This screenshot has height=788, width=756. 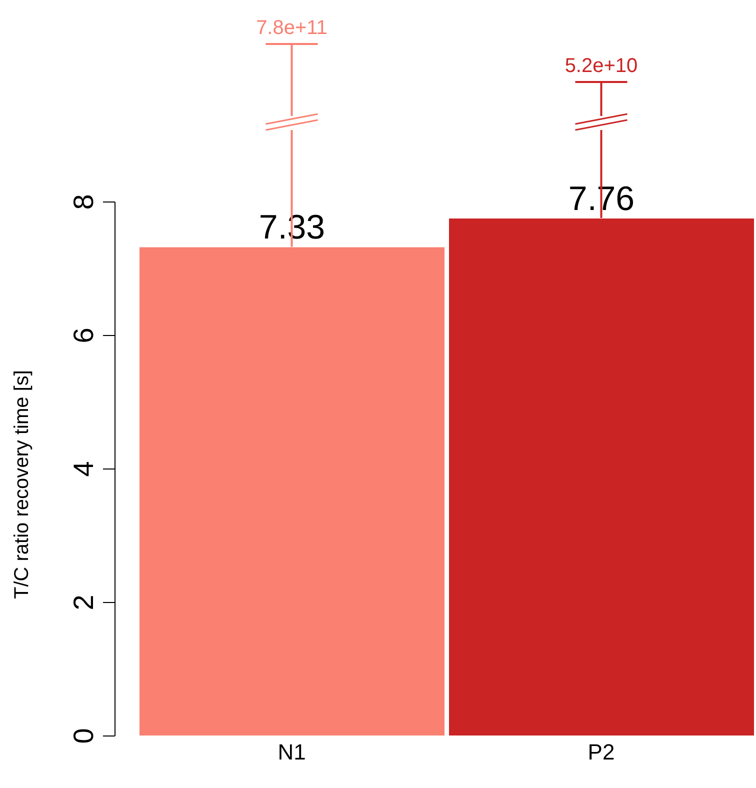 I want to click on y-axis-title: T/C ratio recovery time [s], so click(x=22, y=484).